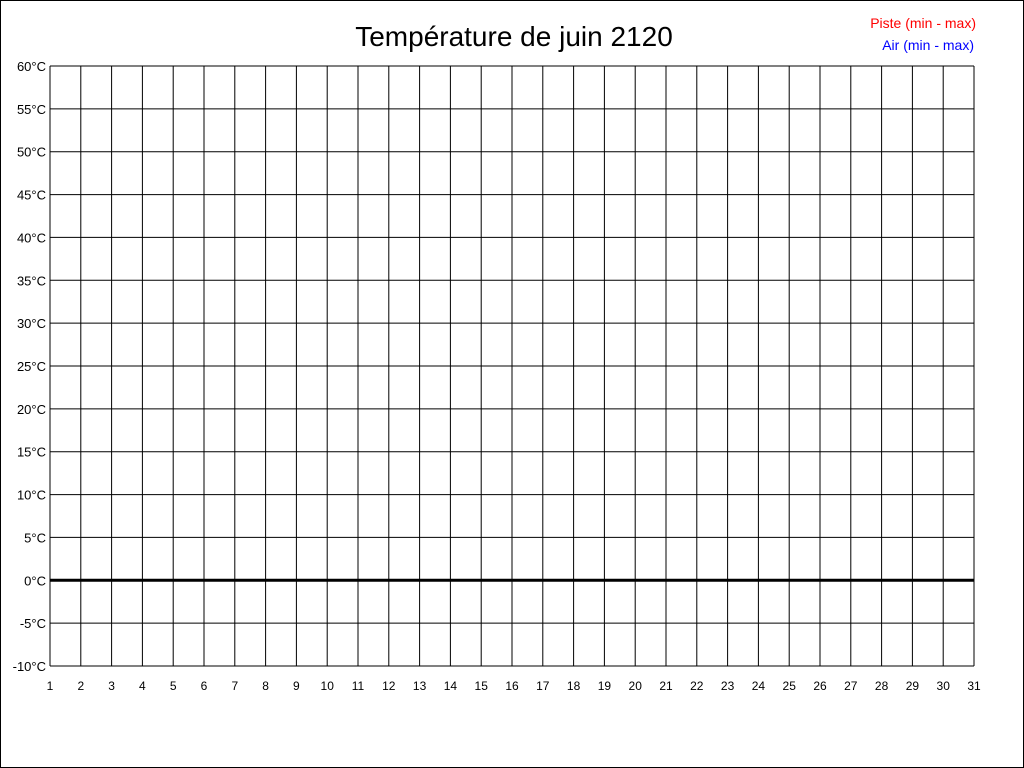 This screenshot has width=1024, height=768. Describe the element at coordinates (974, 686) in the screenshot. I see `x-tick-label: 31` at that location.